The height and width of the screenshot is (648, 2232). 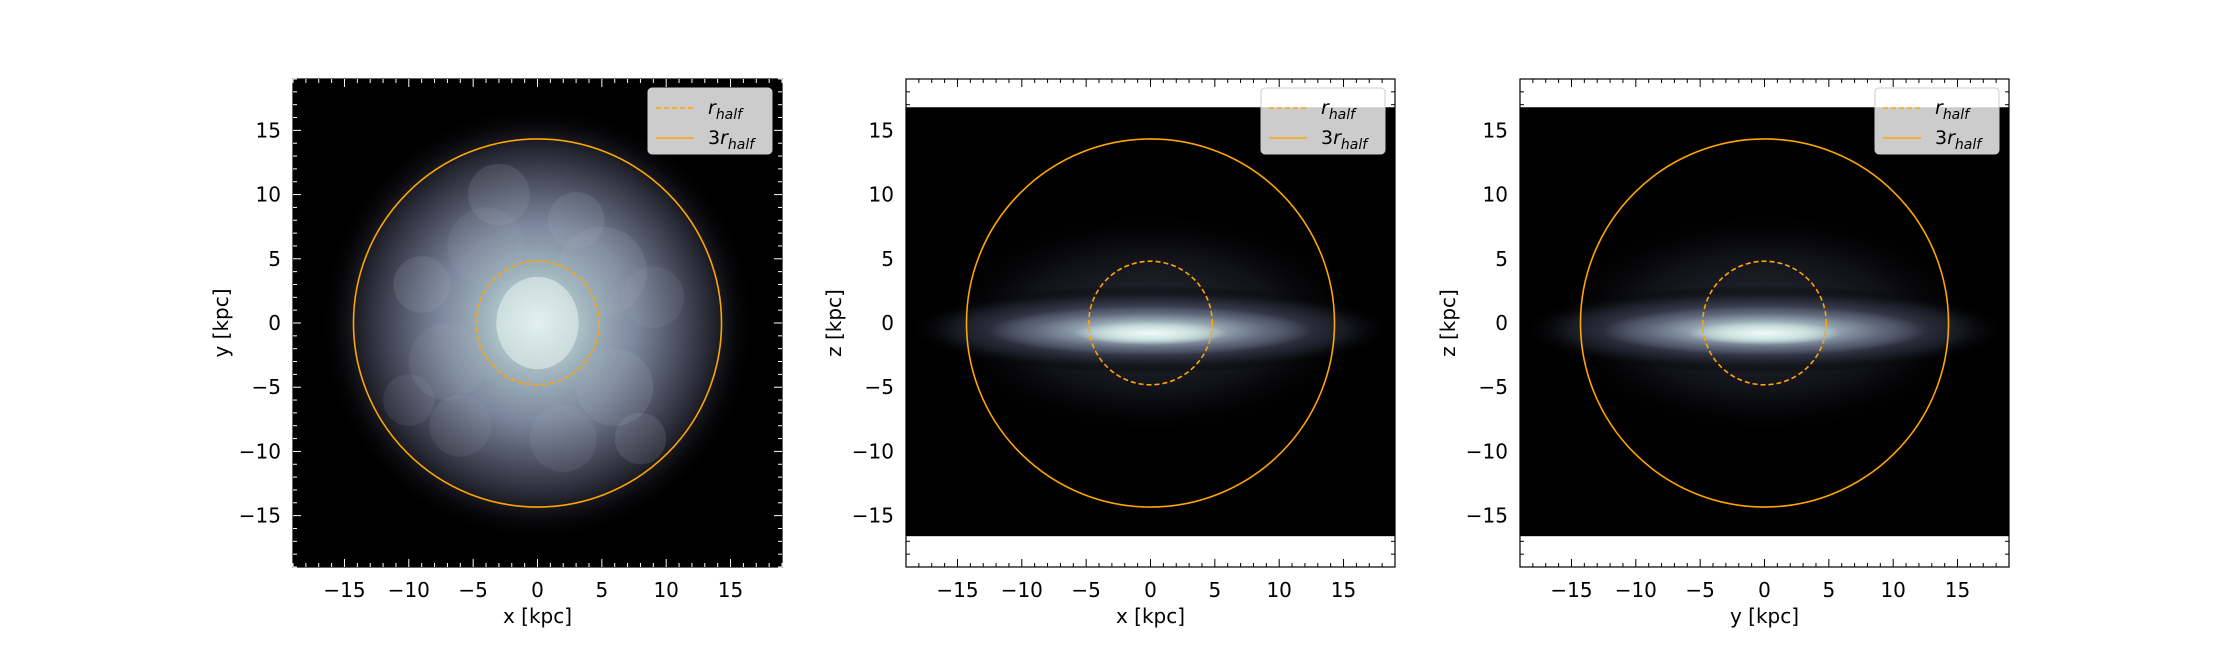 I want to click on bulge-core, so click(x=537, y=323).